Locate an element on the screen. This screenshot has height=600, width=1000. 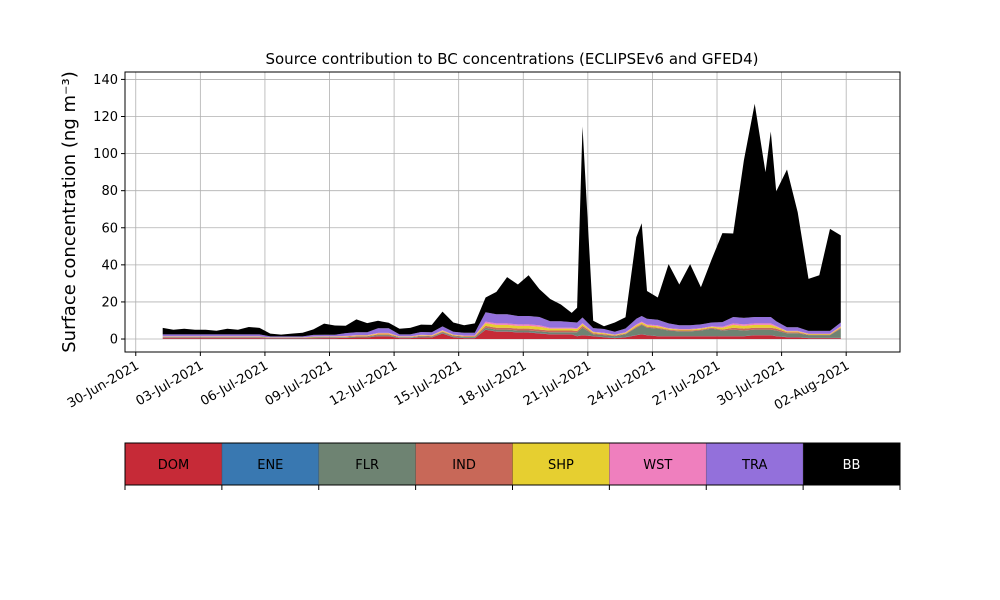
legend-swatch-ene is located at coordinates (270, 464).